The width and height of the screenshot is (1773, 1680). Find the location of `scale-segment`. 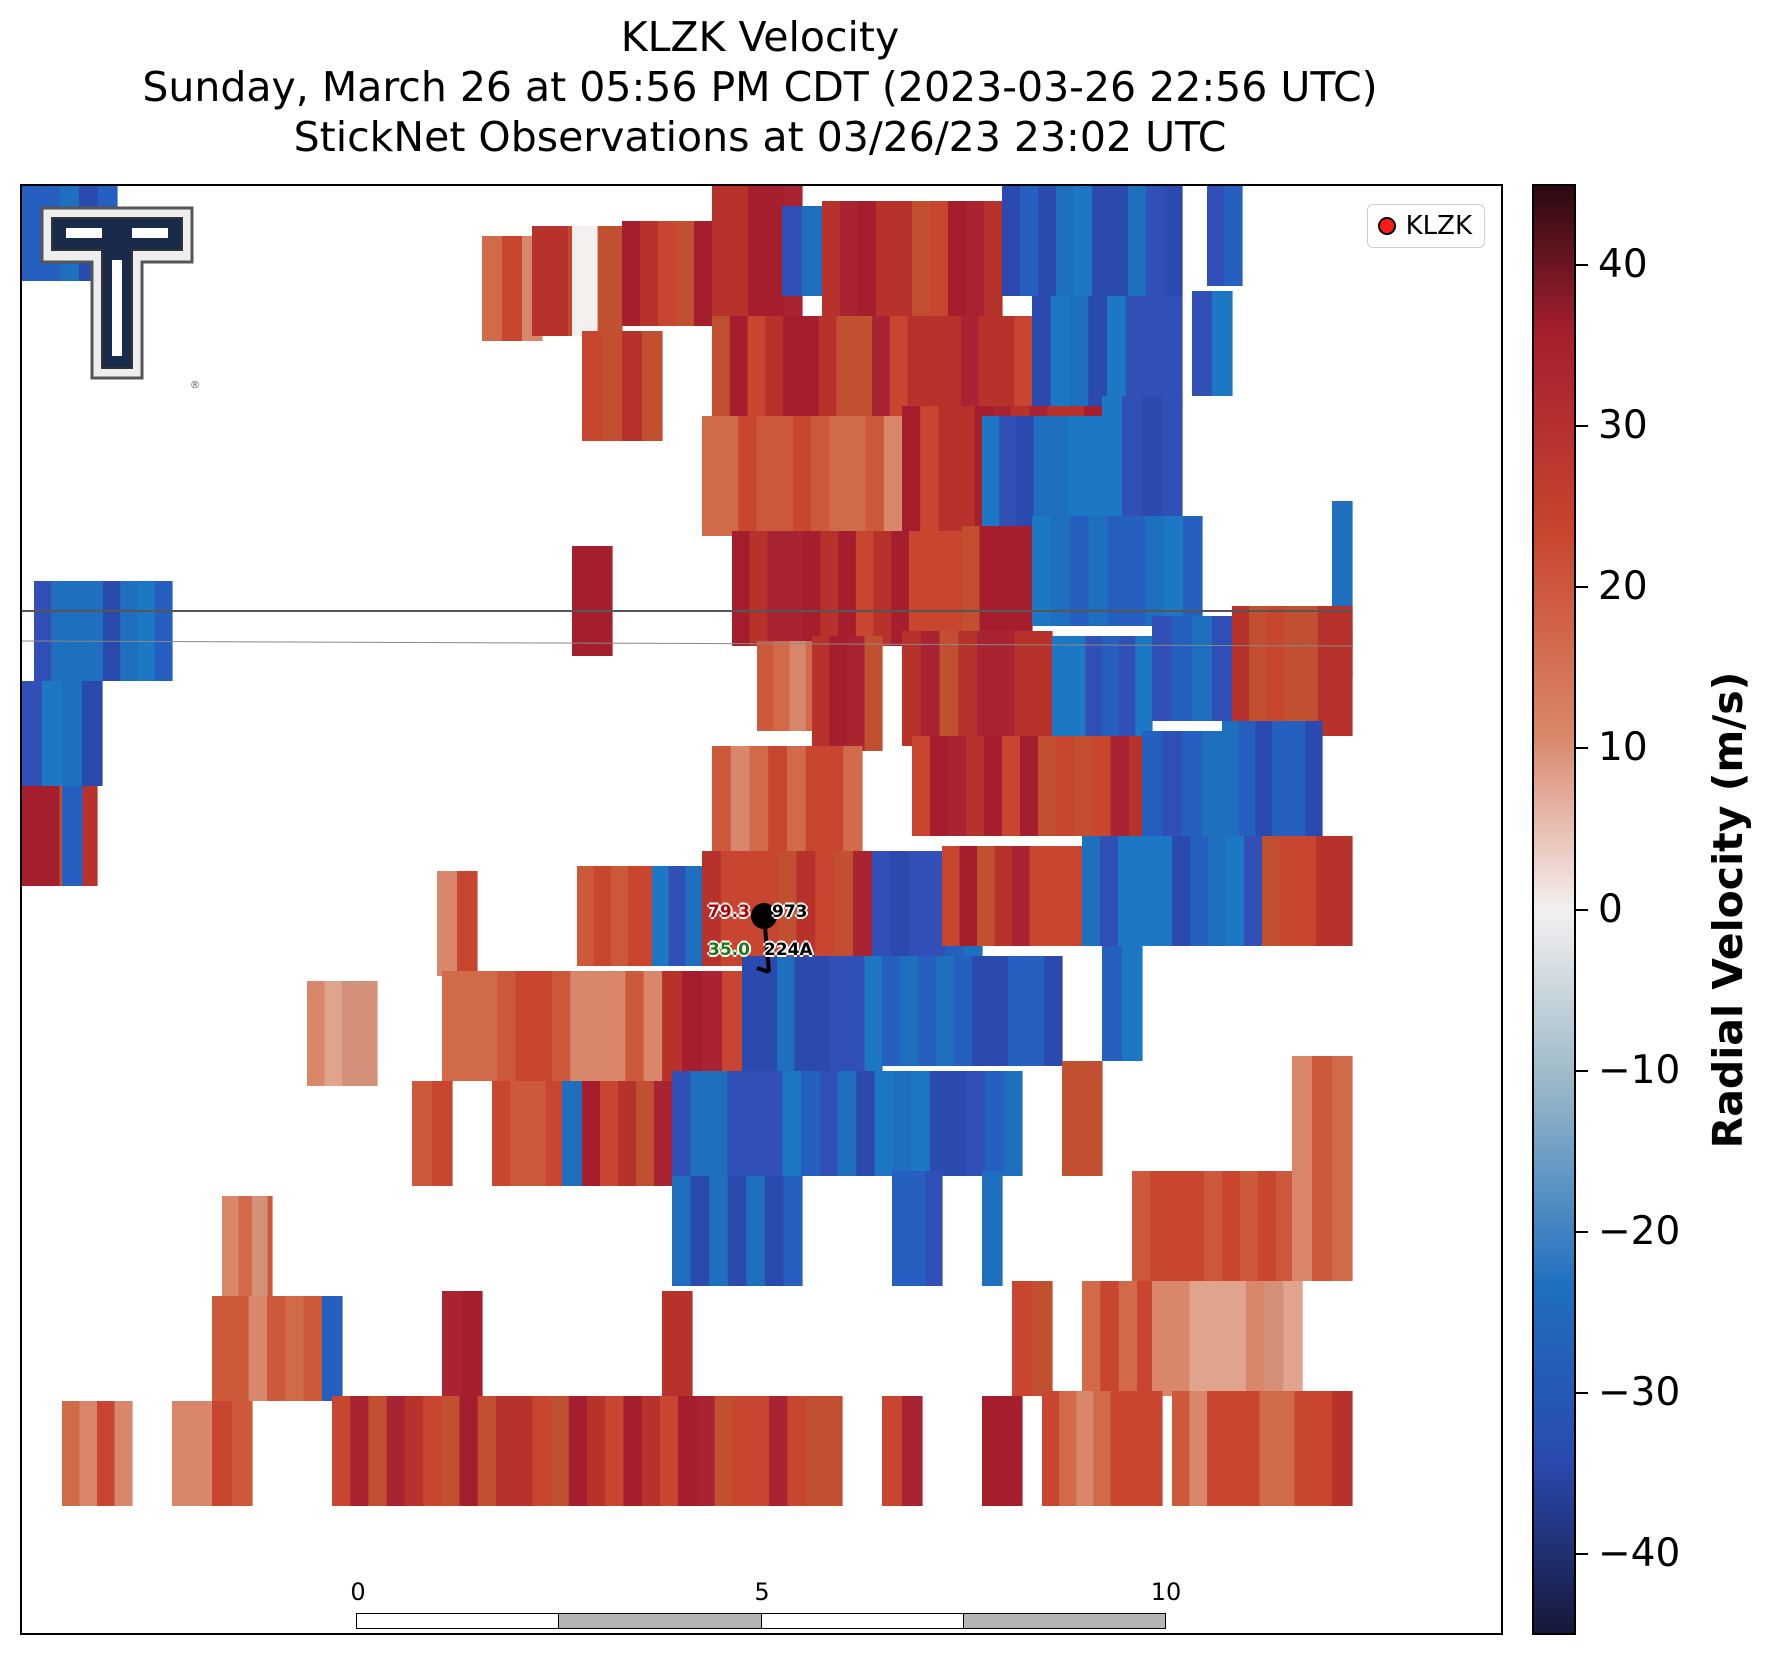

scale-segment is located at coordinates (458, 1621).